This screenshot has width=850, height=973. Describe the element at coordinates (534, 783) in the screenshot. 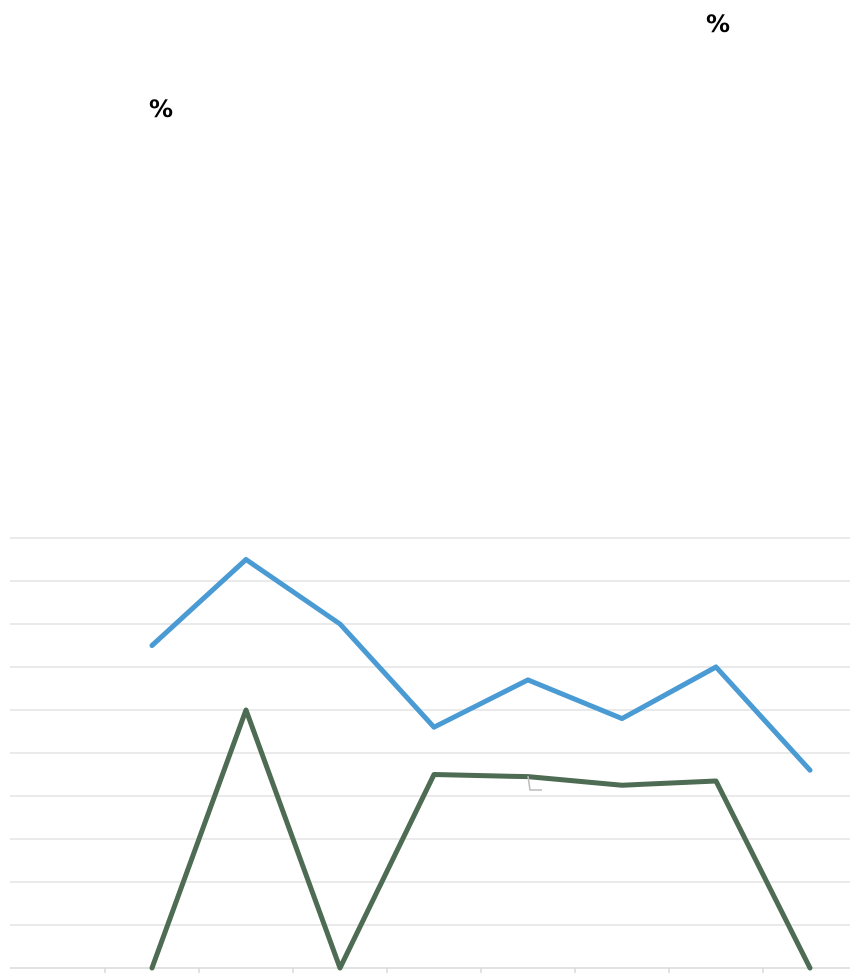

I see `small-callout-mark` at that location.